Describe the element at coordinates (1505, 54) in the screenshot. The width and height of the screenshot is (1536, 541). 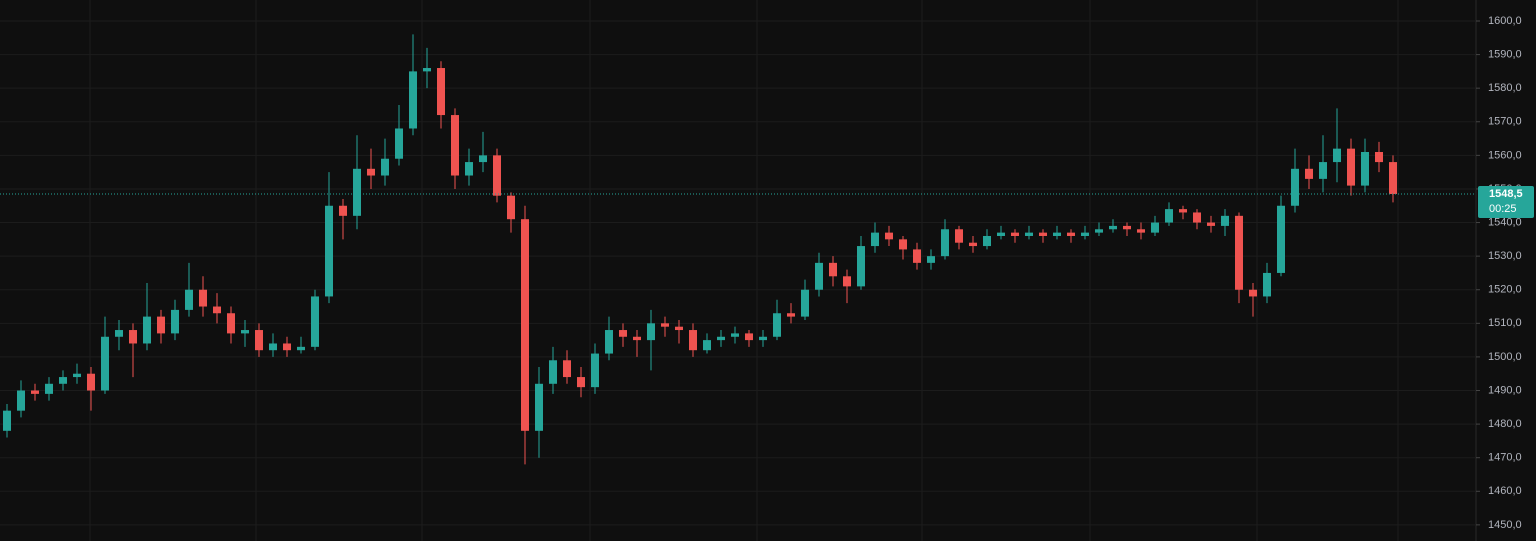
I see `y-tick-label: 1590,0` at that location.